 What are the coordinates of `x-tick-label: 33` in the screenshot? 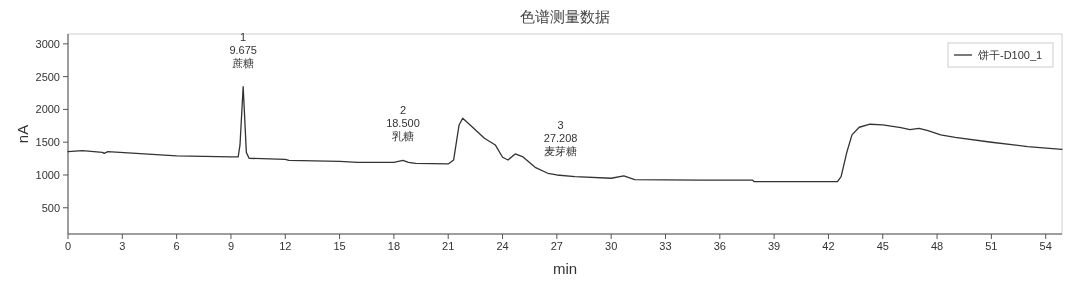 It's located at (665, 246).